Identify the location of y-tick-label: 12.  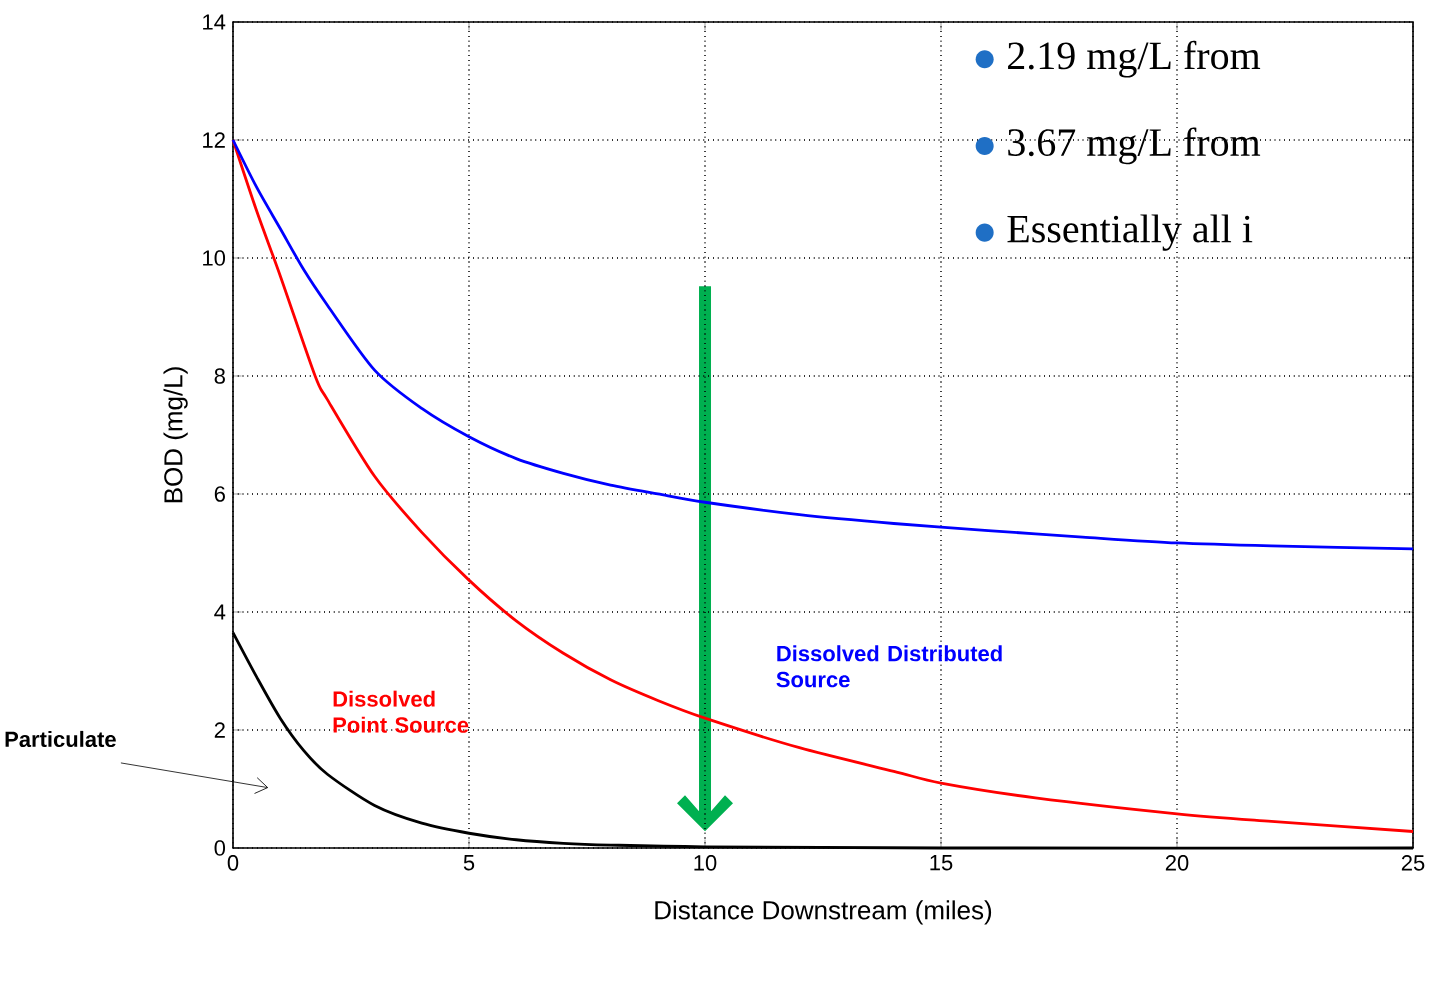
(214, 140).